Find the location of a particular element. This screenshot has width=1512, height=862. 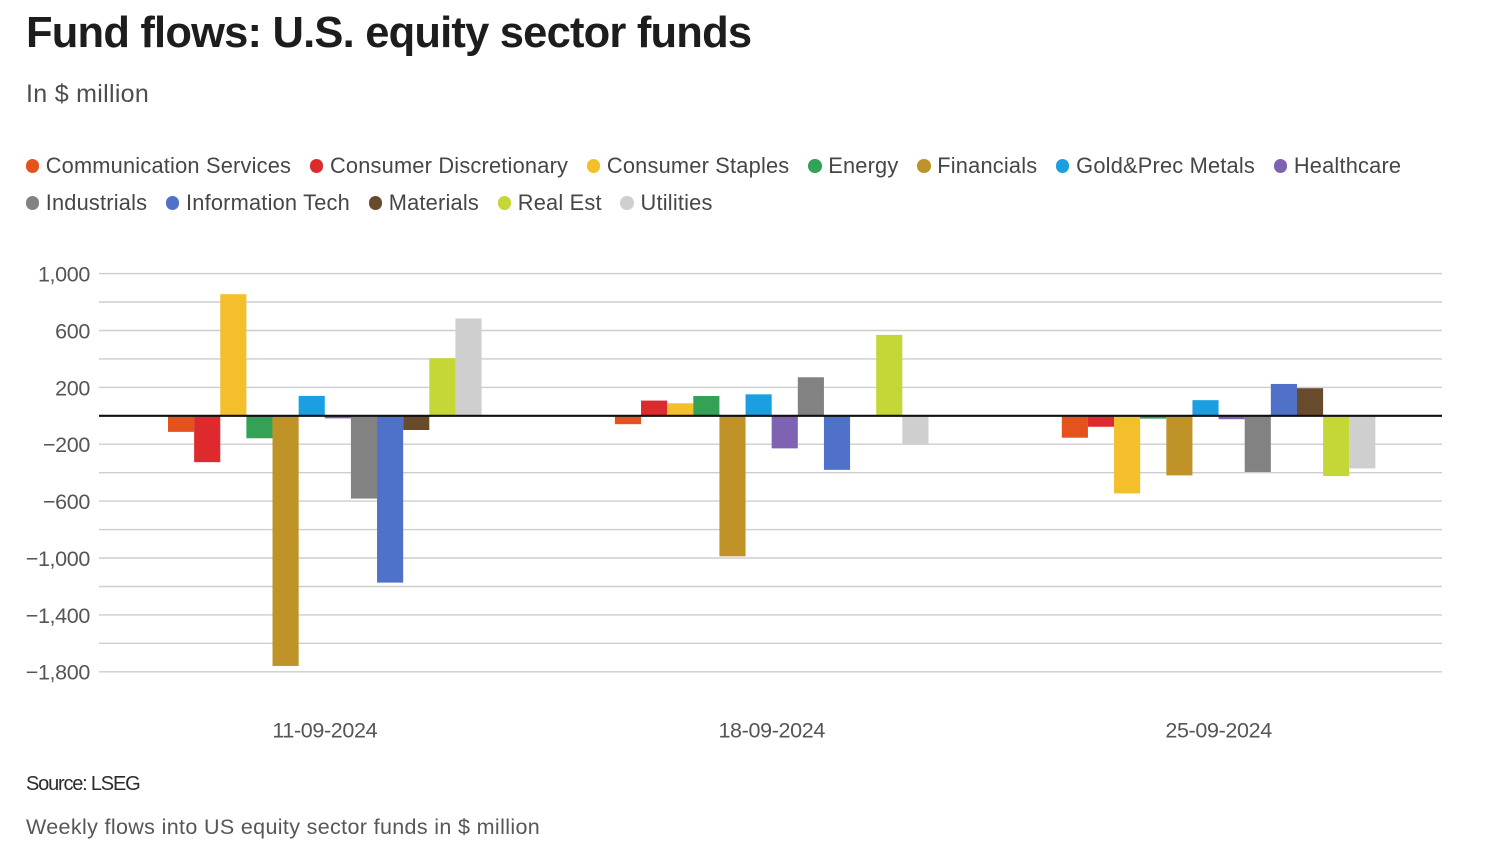

svg-text: −1,400 is located at coordinates (58, 616).